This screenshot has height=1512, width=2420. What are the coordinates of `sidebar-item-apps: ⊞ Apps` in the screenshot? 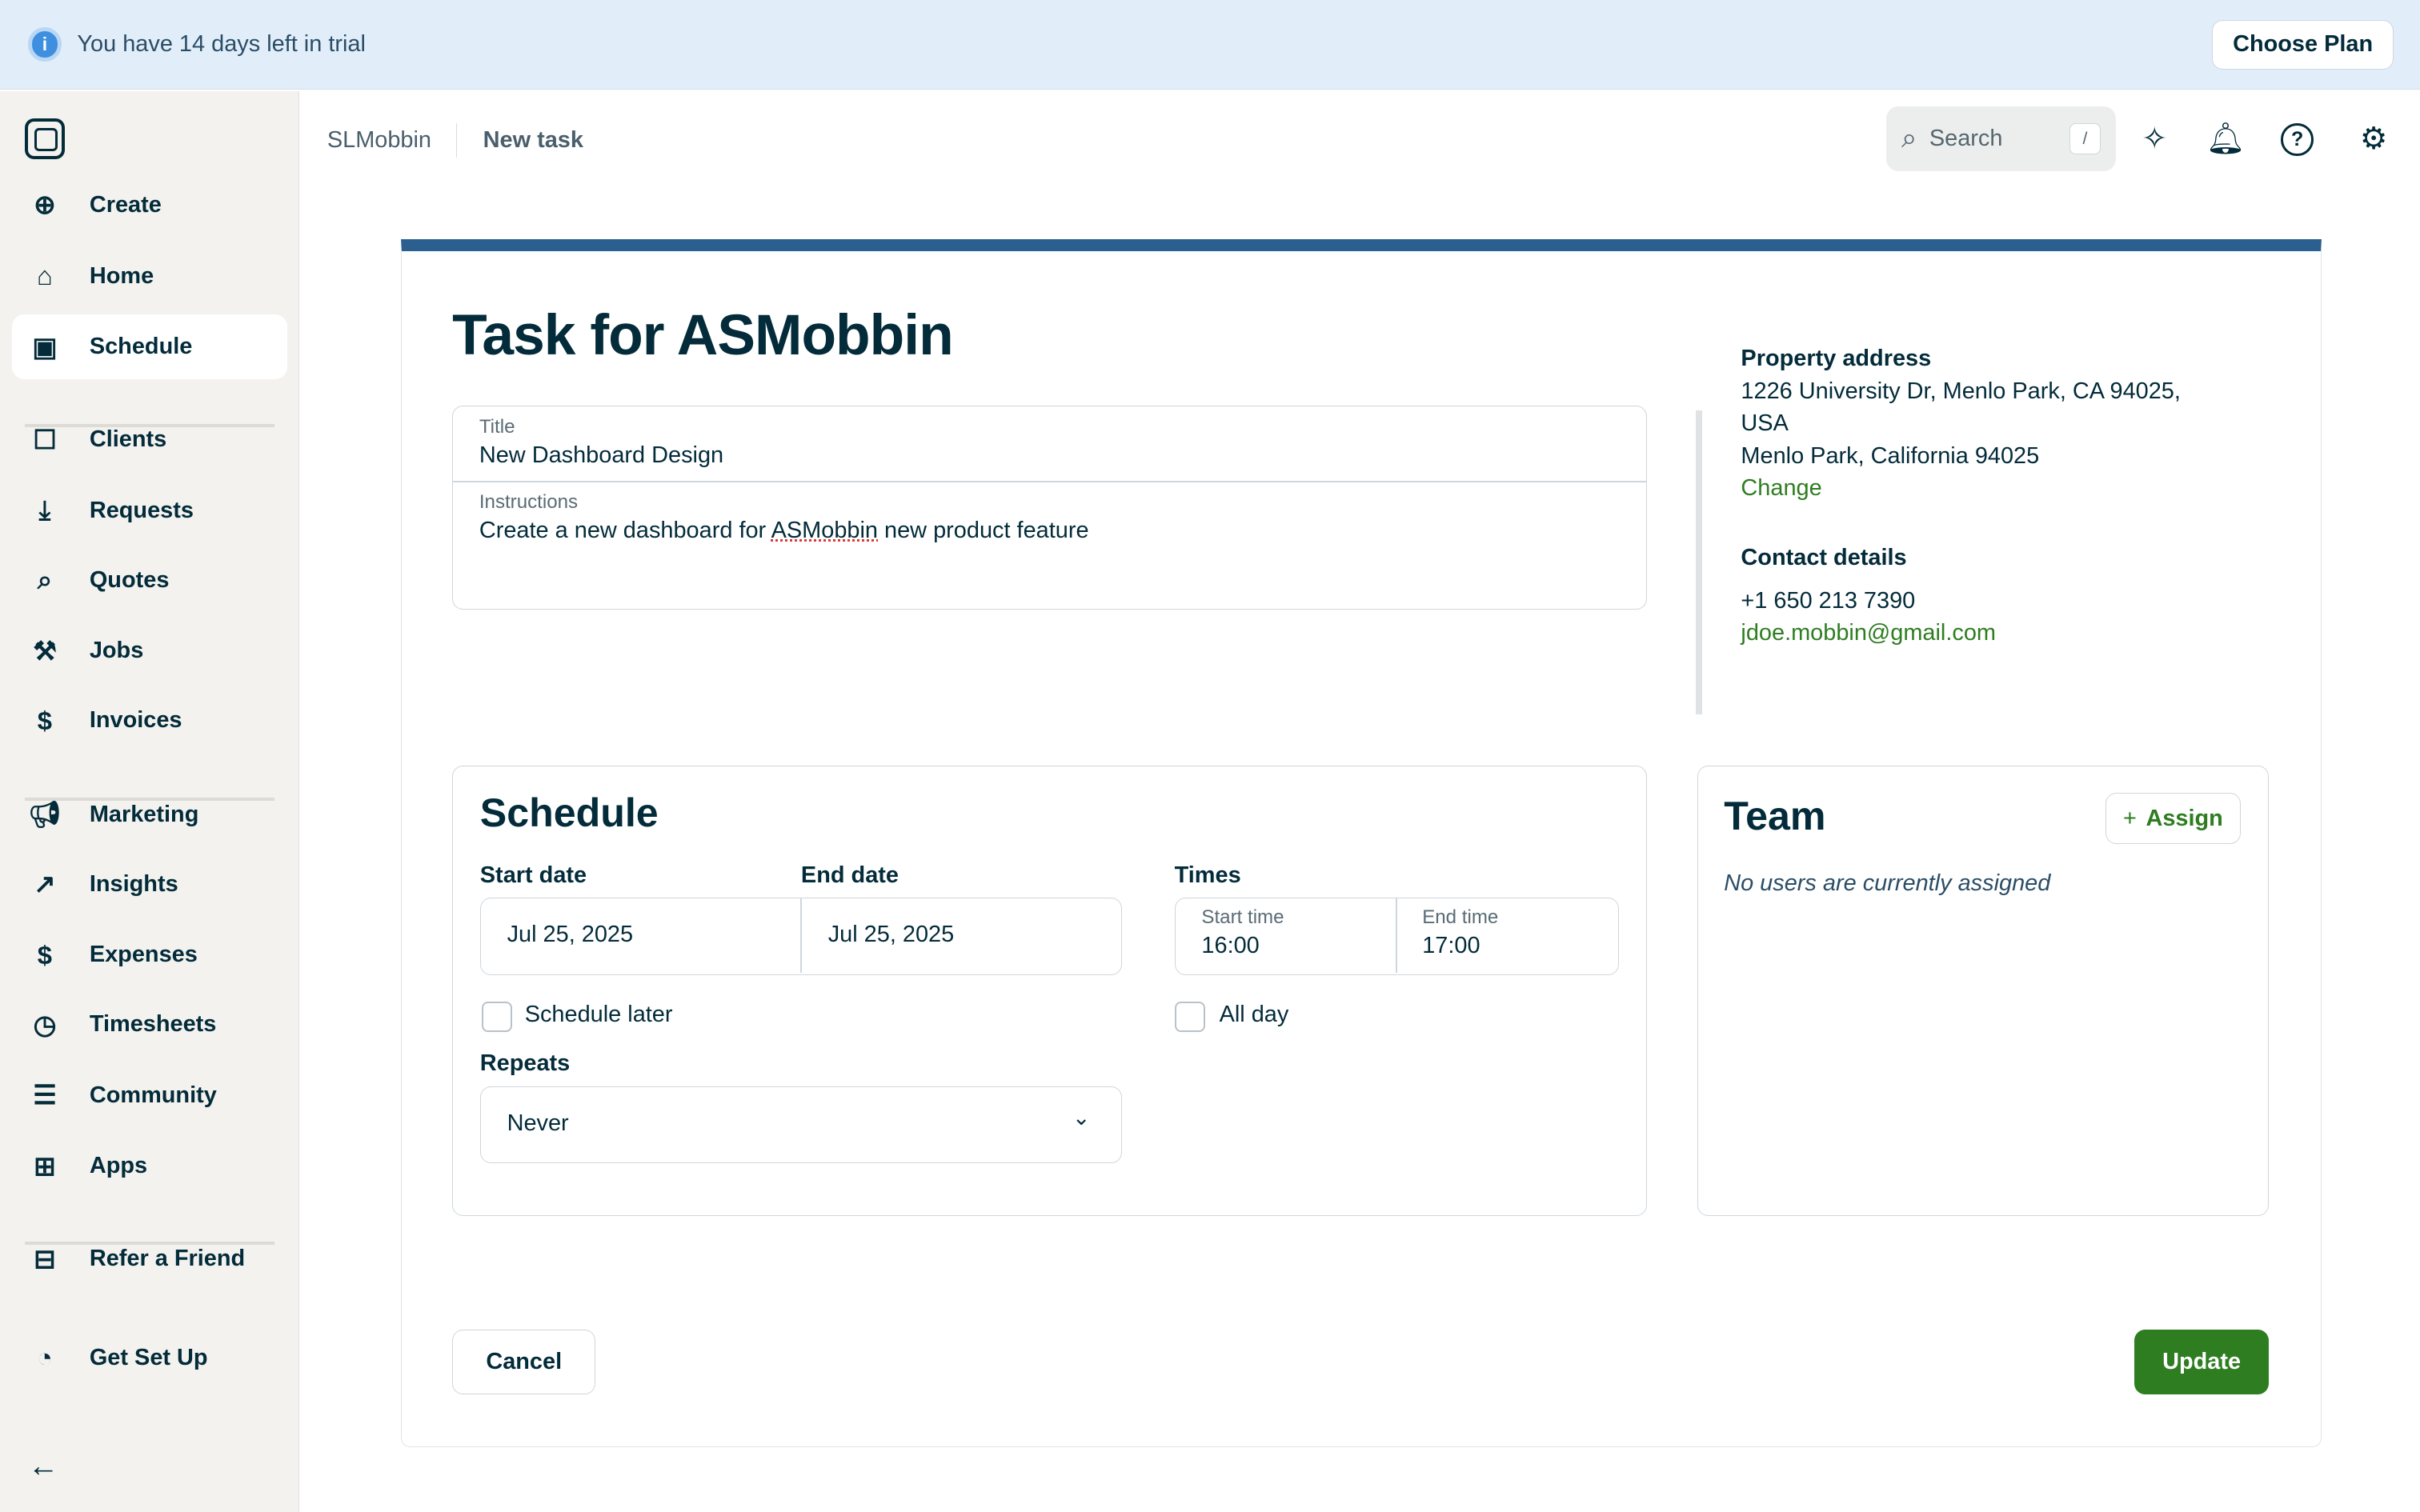 It's located at (149, 1166).